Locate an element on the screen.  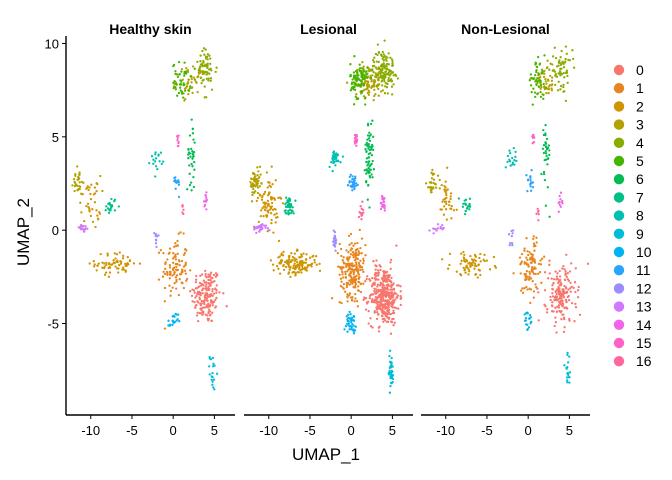
legend-label: 2 is located at coordinates (640, 106).